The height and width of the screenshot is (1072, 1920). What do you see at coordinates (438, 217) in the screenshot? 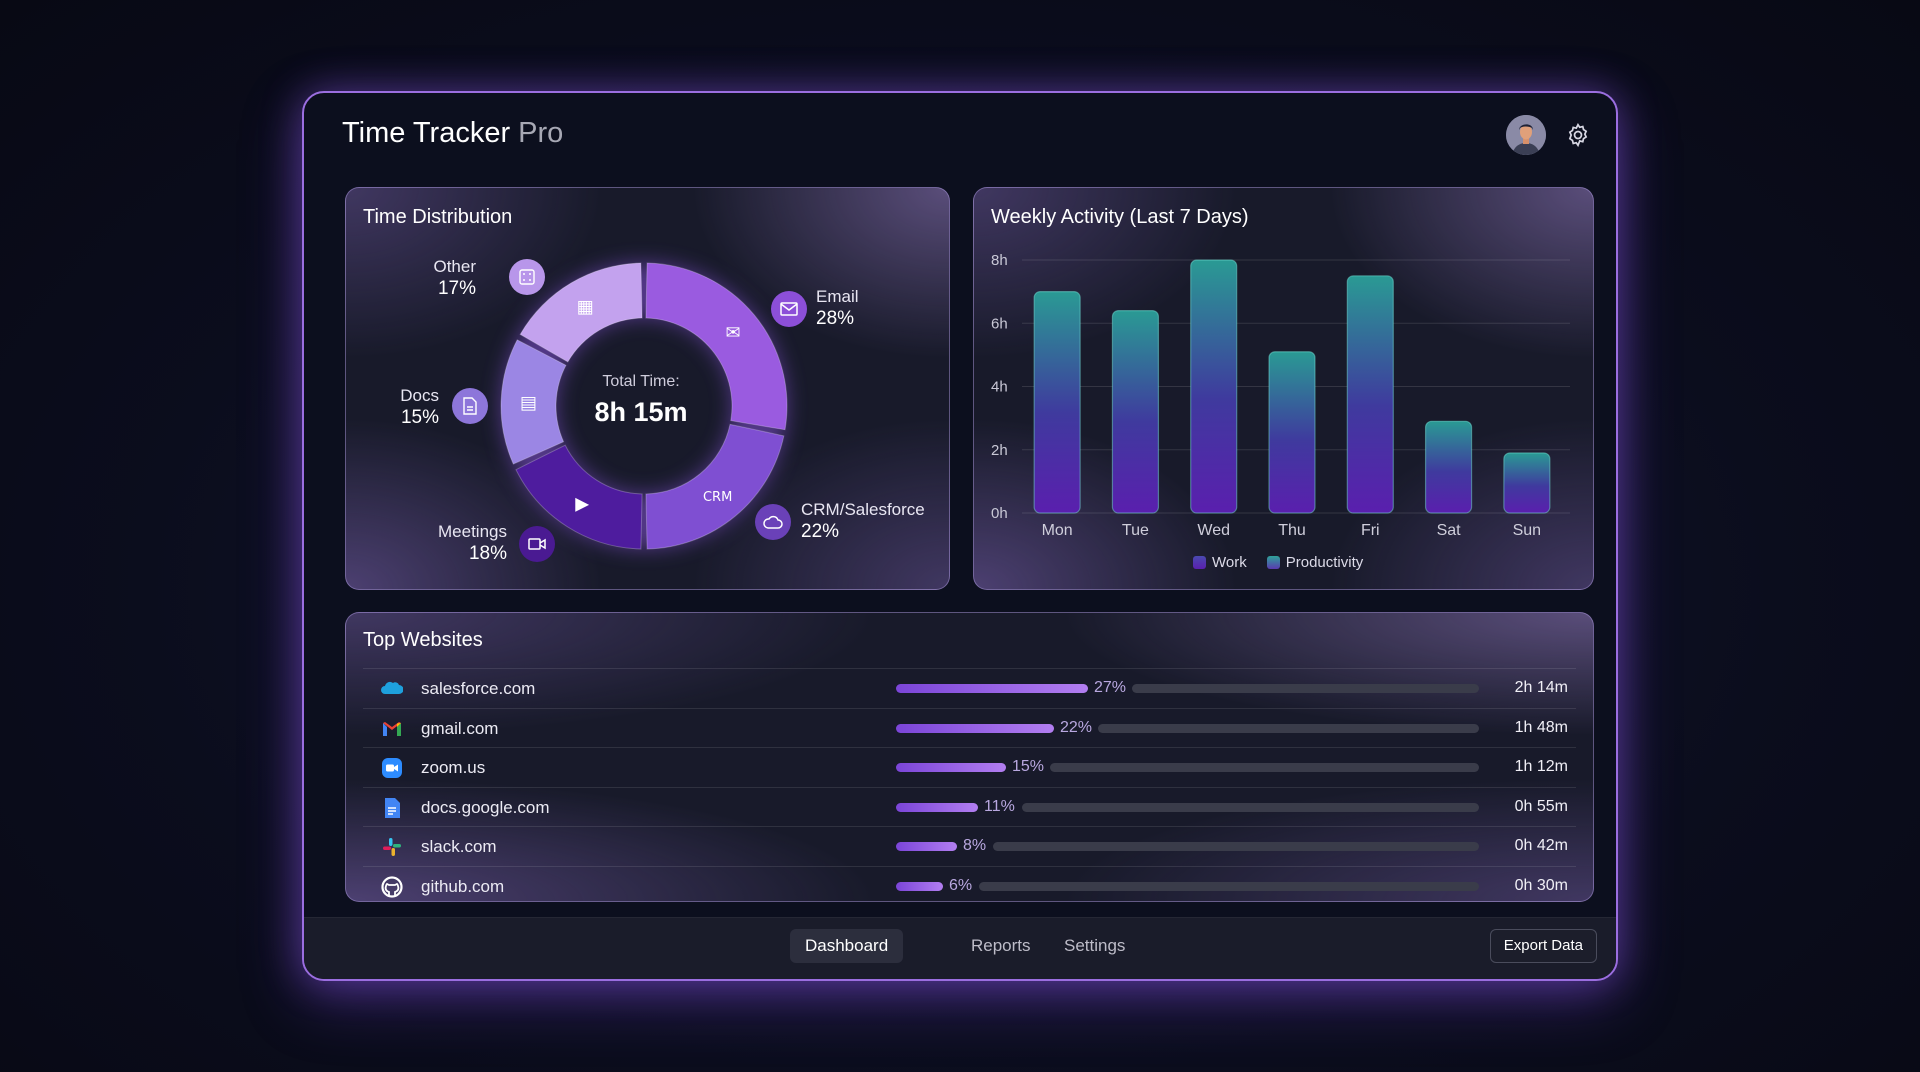
I see `time-distribution-title: Time Distribution` at bounding box center [438, 217].